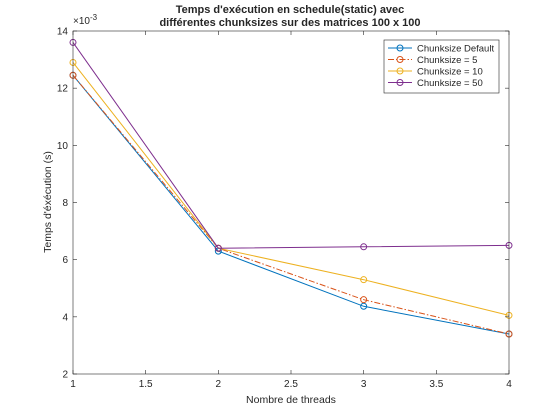 The image size is (560, 420). What do you see at coordinates (81, 21) in the screenshot?
I see `y-exponent-base: ×10` at bounding box center [81, 21].